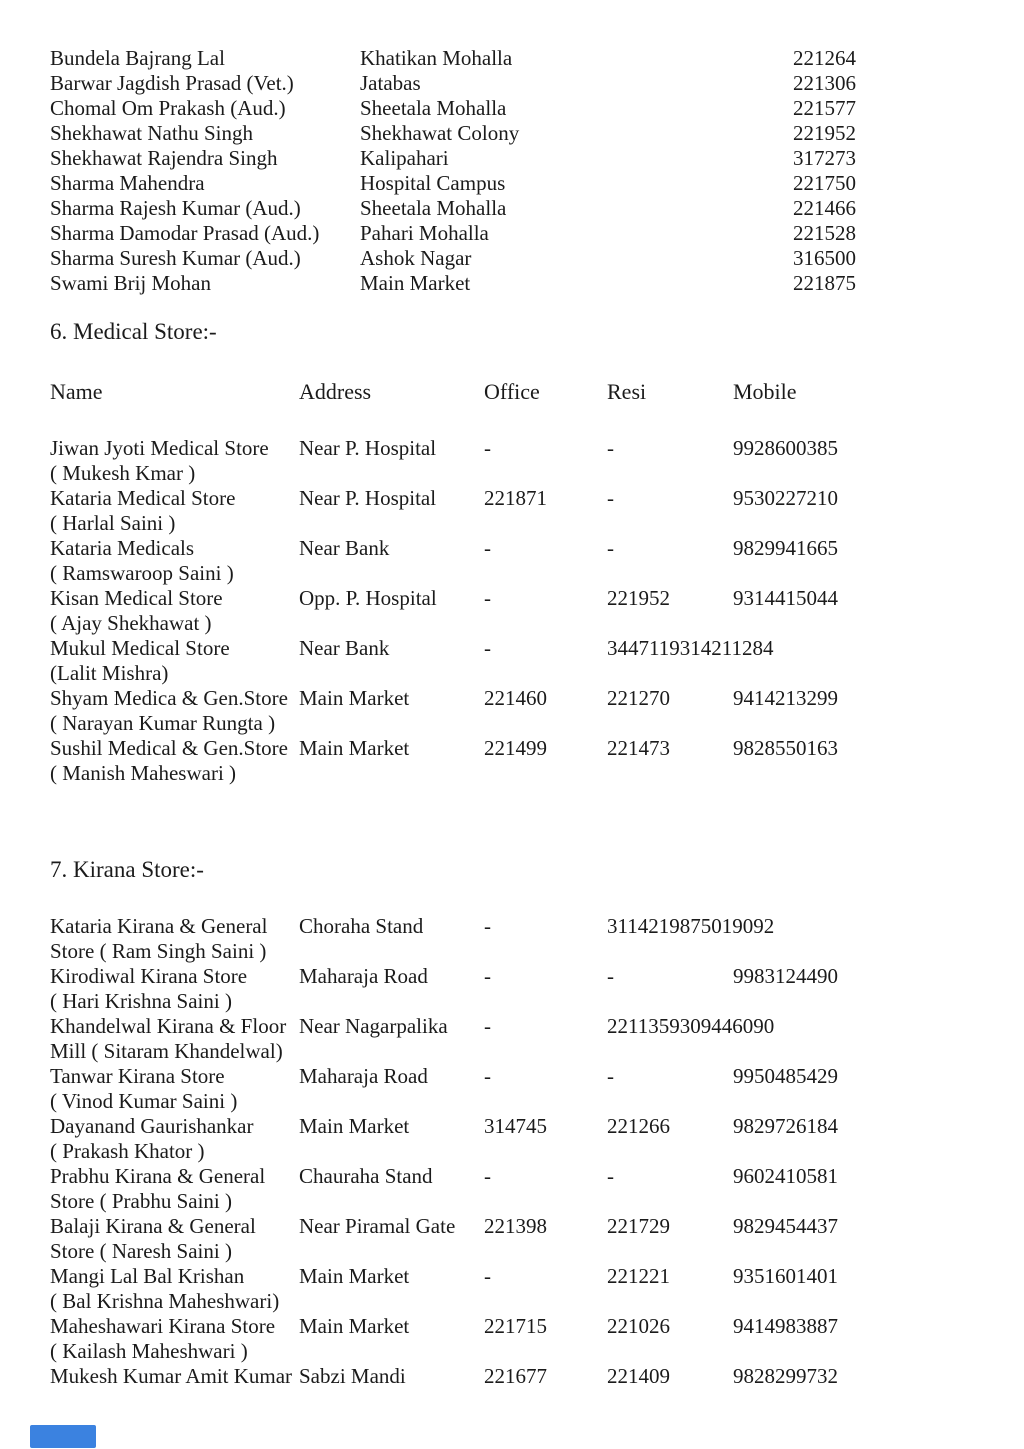 Image resolution: width=1024 pixels, height=1449 pixels. Describe the element at coordinates (366, 1176) in the screenshot. I see `address-cell: Chauraha Stand` at that location.